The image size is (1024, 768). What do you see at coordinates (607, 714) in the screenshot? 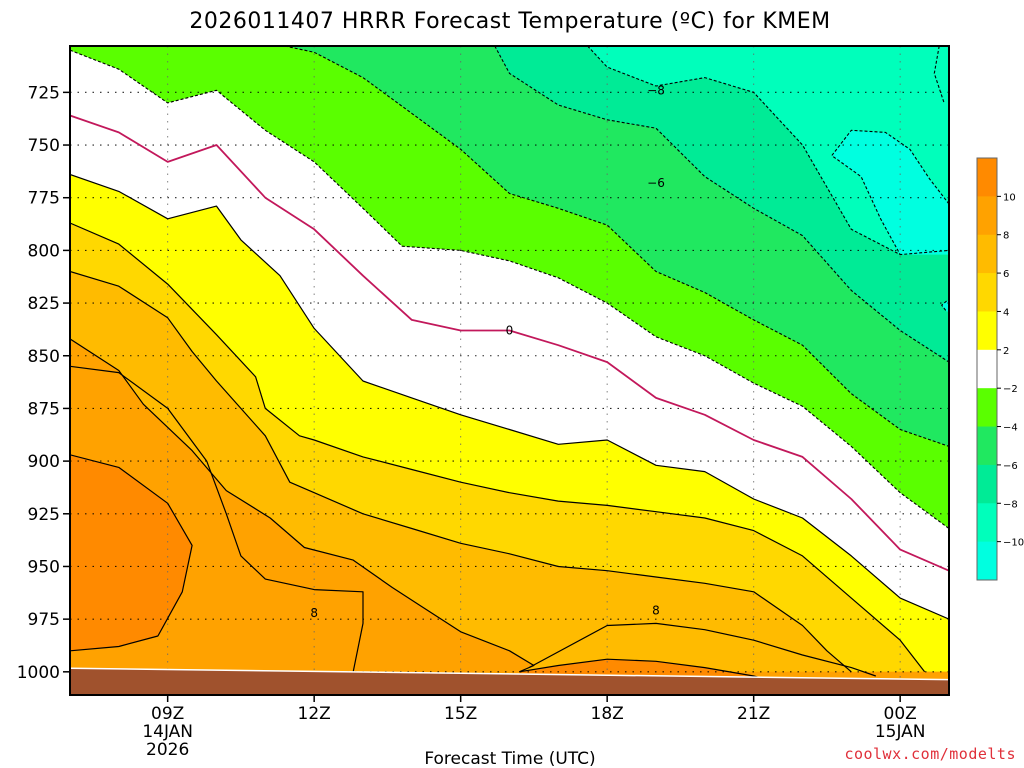
I see `x-tick-label: 18Z` at bounding box center [607, 714].